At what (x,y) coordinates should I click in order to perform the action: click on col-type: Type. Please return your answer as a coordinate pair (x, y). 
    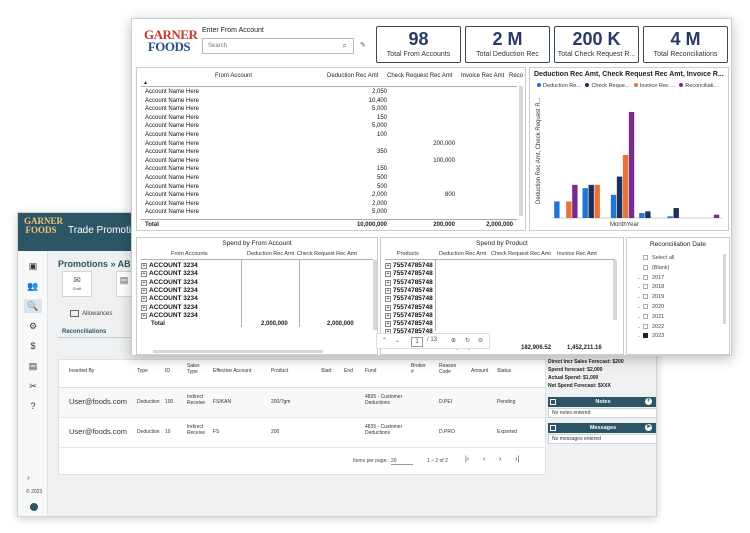
    Looking at the image, I should click on (142, 371).